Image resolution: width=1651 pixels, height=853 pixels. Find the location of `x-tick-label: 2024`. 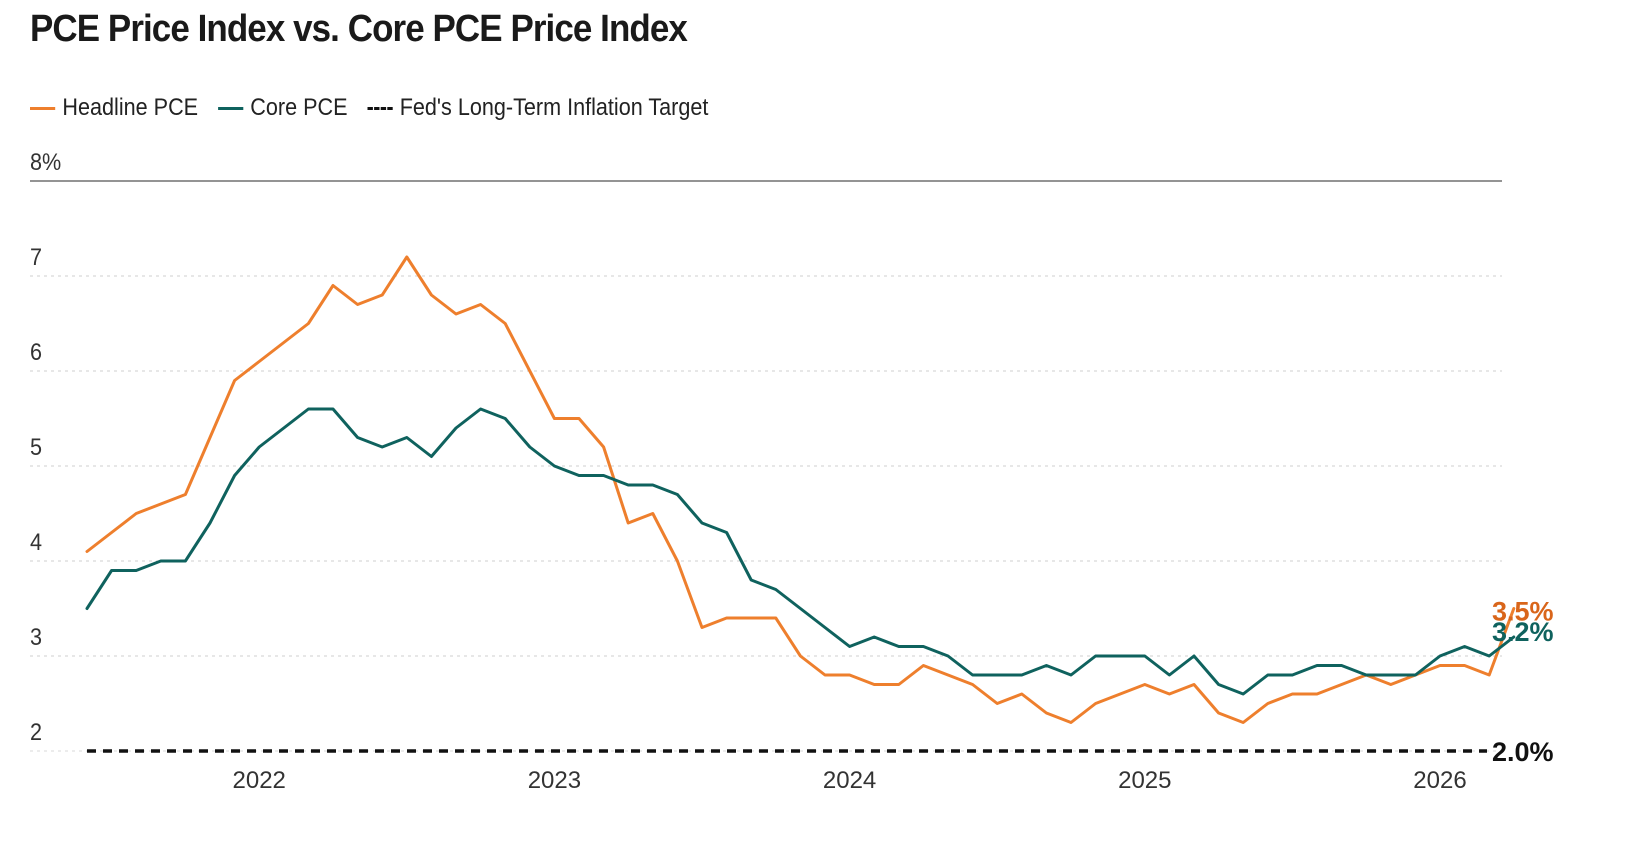

x-tick-label: 2024 is located at coordinates (849, 780).